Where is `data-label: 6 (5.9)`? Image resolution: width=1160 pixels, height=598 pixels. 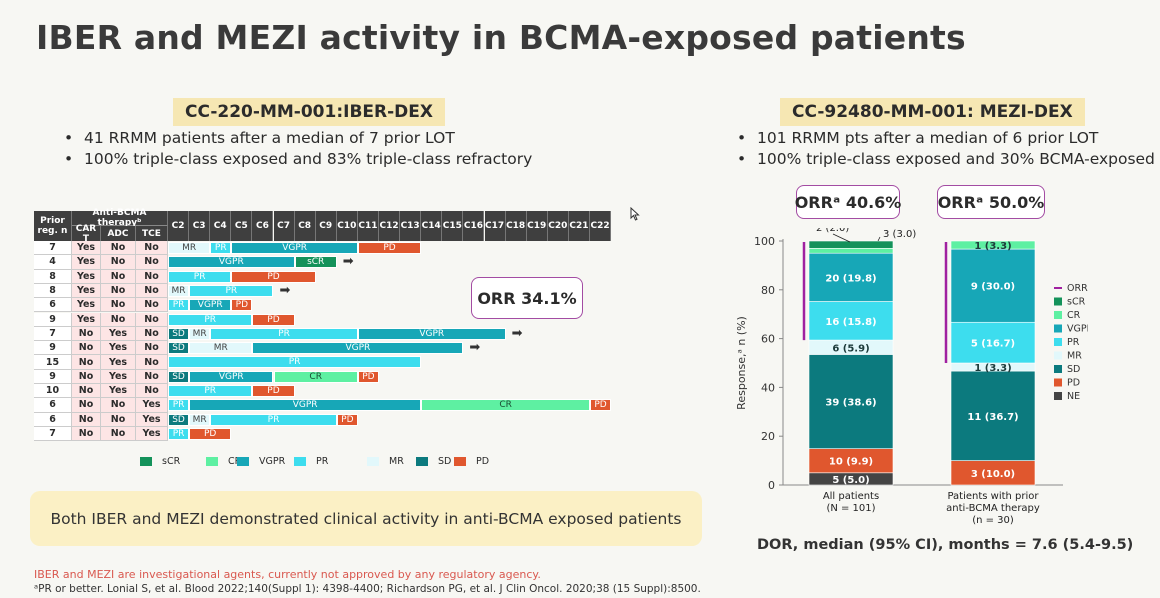 data-label: 6 (5.9) is located at coordinates (850, 348).